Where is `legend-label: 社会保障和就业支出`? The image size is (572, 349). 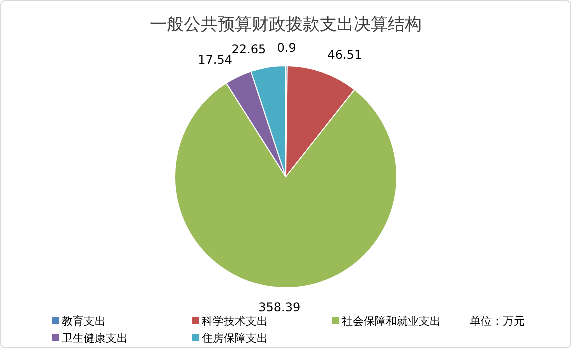
legend-label: 社会保障和就业支出 is located at coordinates (391, 321).